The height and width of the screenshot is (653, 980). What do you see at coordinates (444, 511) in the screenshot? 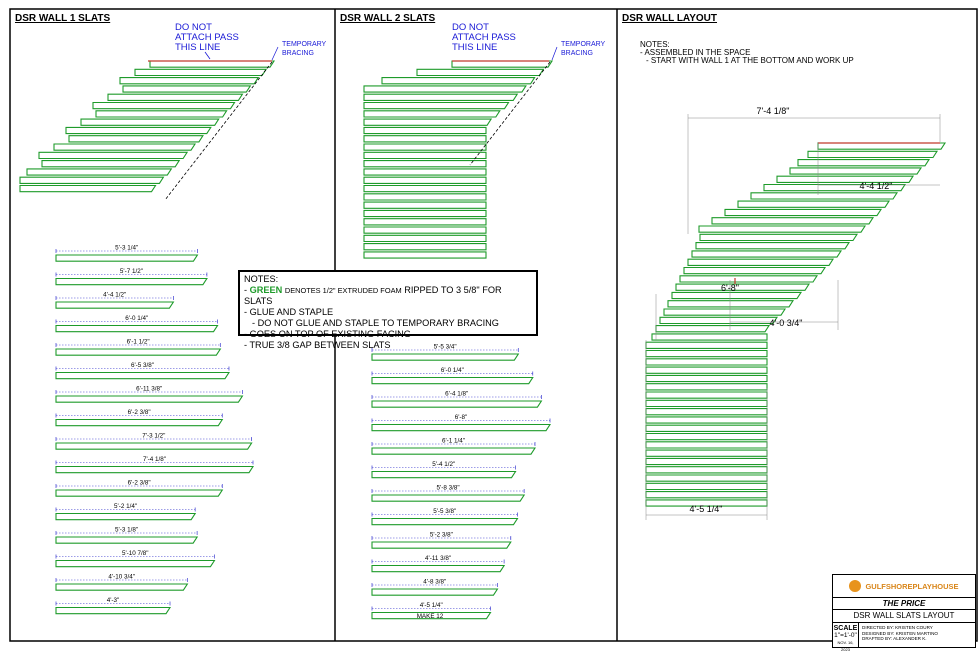
I see `cut-length-label: 5'-5 3/8"` at bounding box center [444, 511].